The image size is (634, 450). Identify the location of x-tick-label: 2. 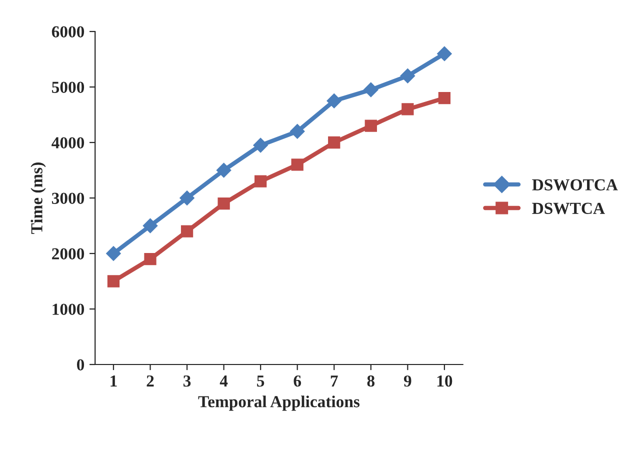
(150, 380).